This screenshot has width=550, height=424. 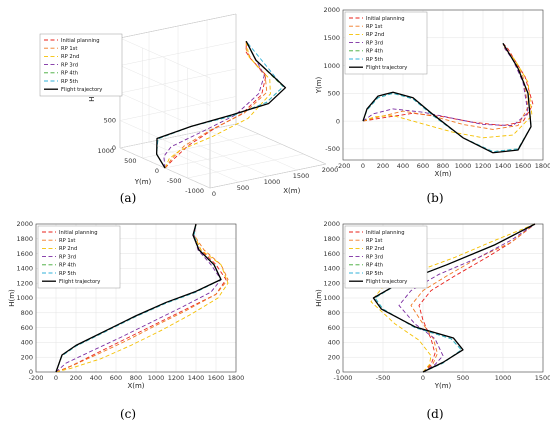 What do you see at coordinates (503, 378) in the screenshot?
I see `x-tick-label-4: 1000` at bounding box center [503, 378].